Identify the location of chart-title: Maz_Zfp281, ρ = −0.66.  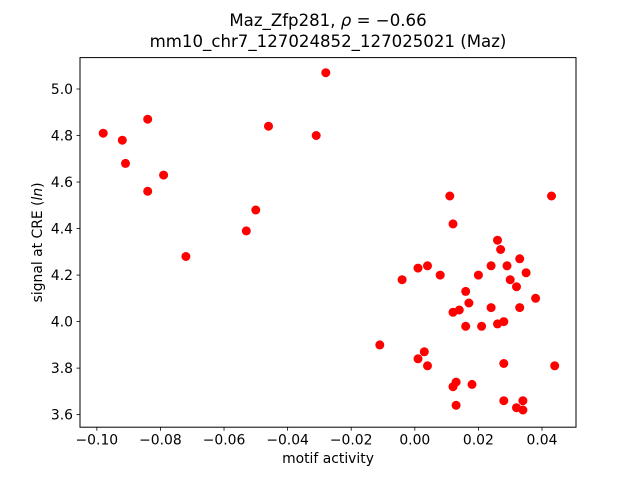
(327, 21).